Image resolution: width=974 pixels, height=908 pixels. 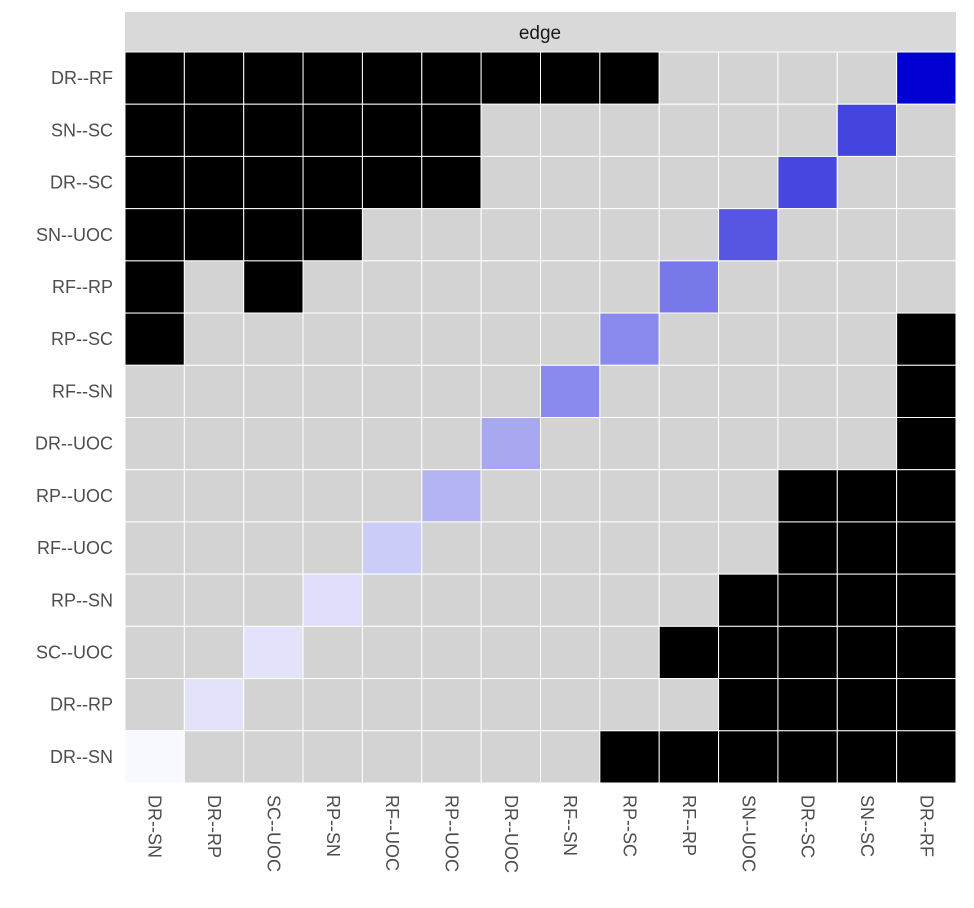 I want to click on row-tick-label: RF--SN, so click(x=82, y=391).